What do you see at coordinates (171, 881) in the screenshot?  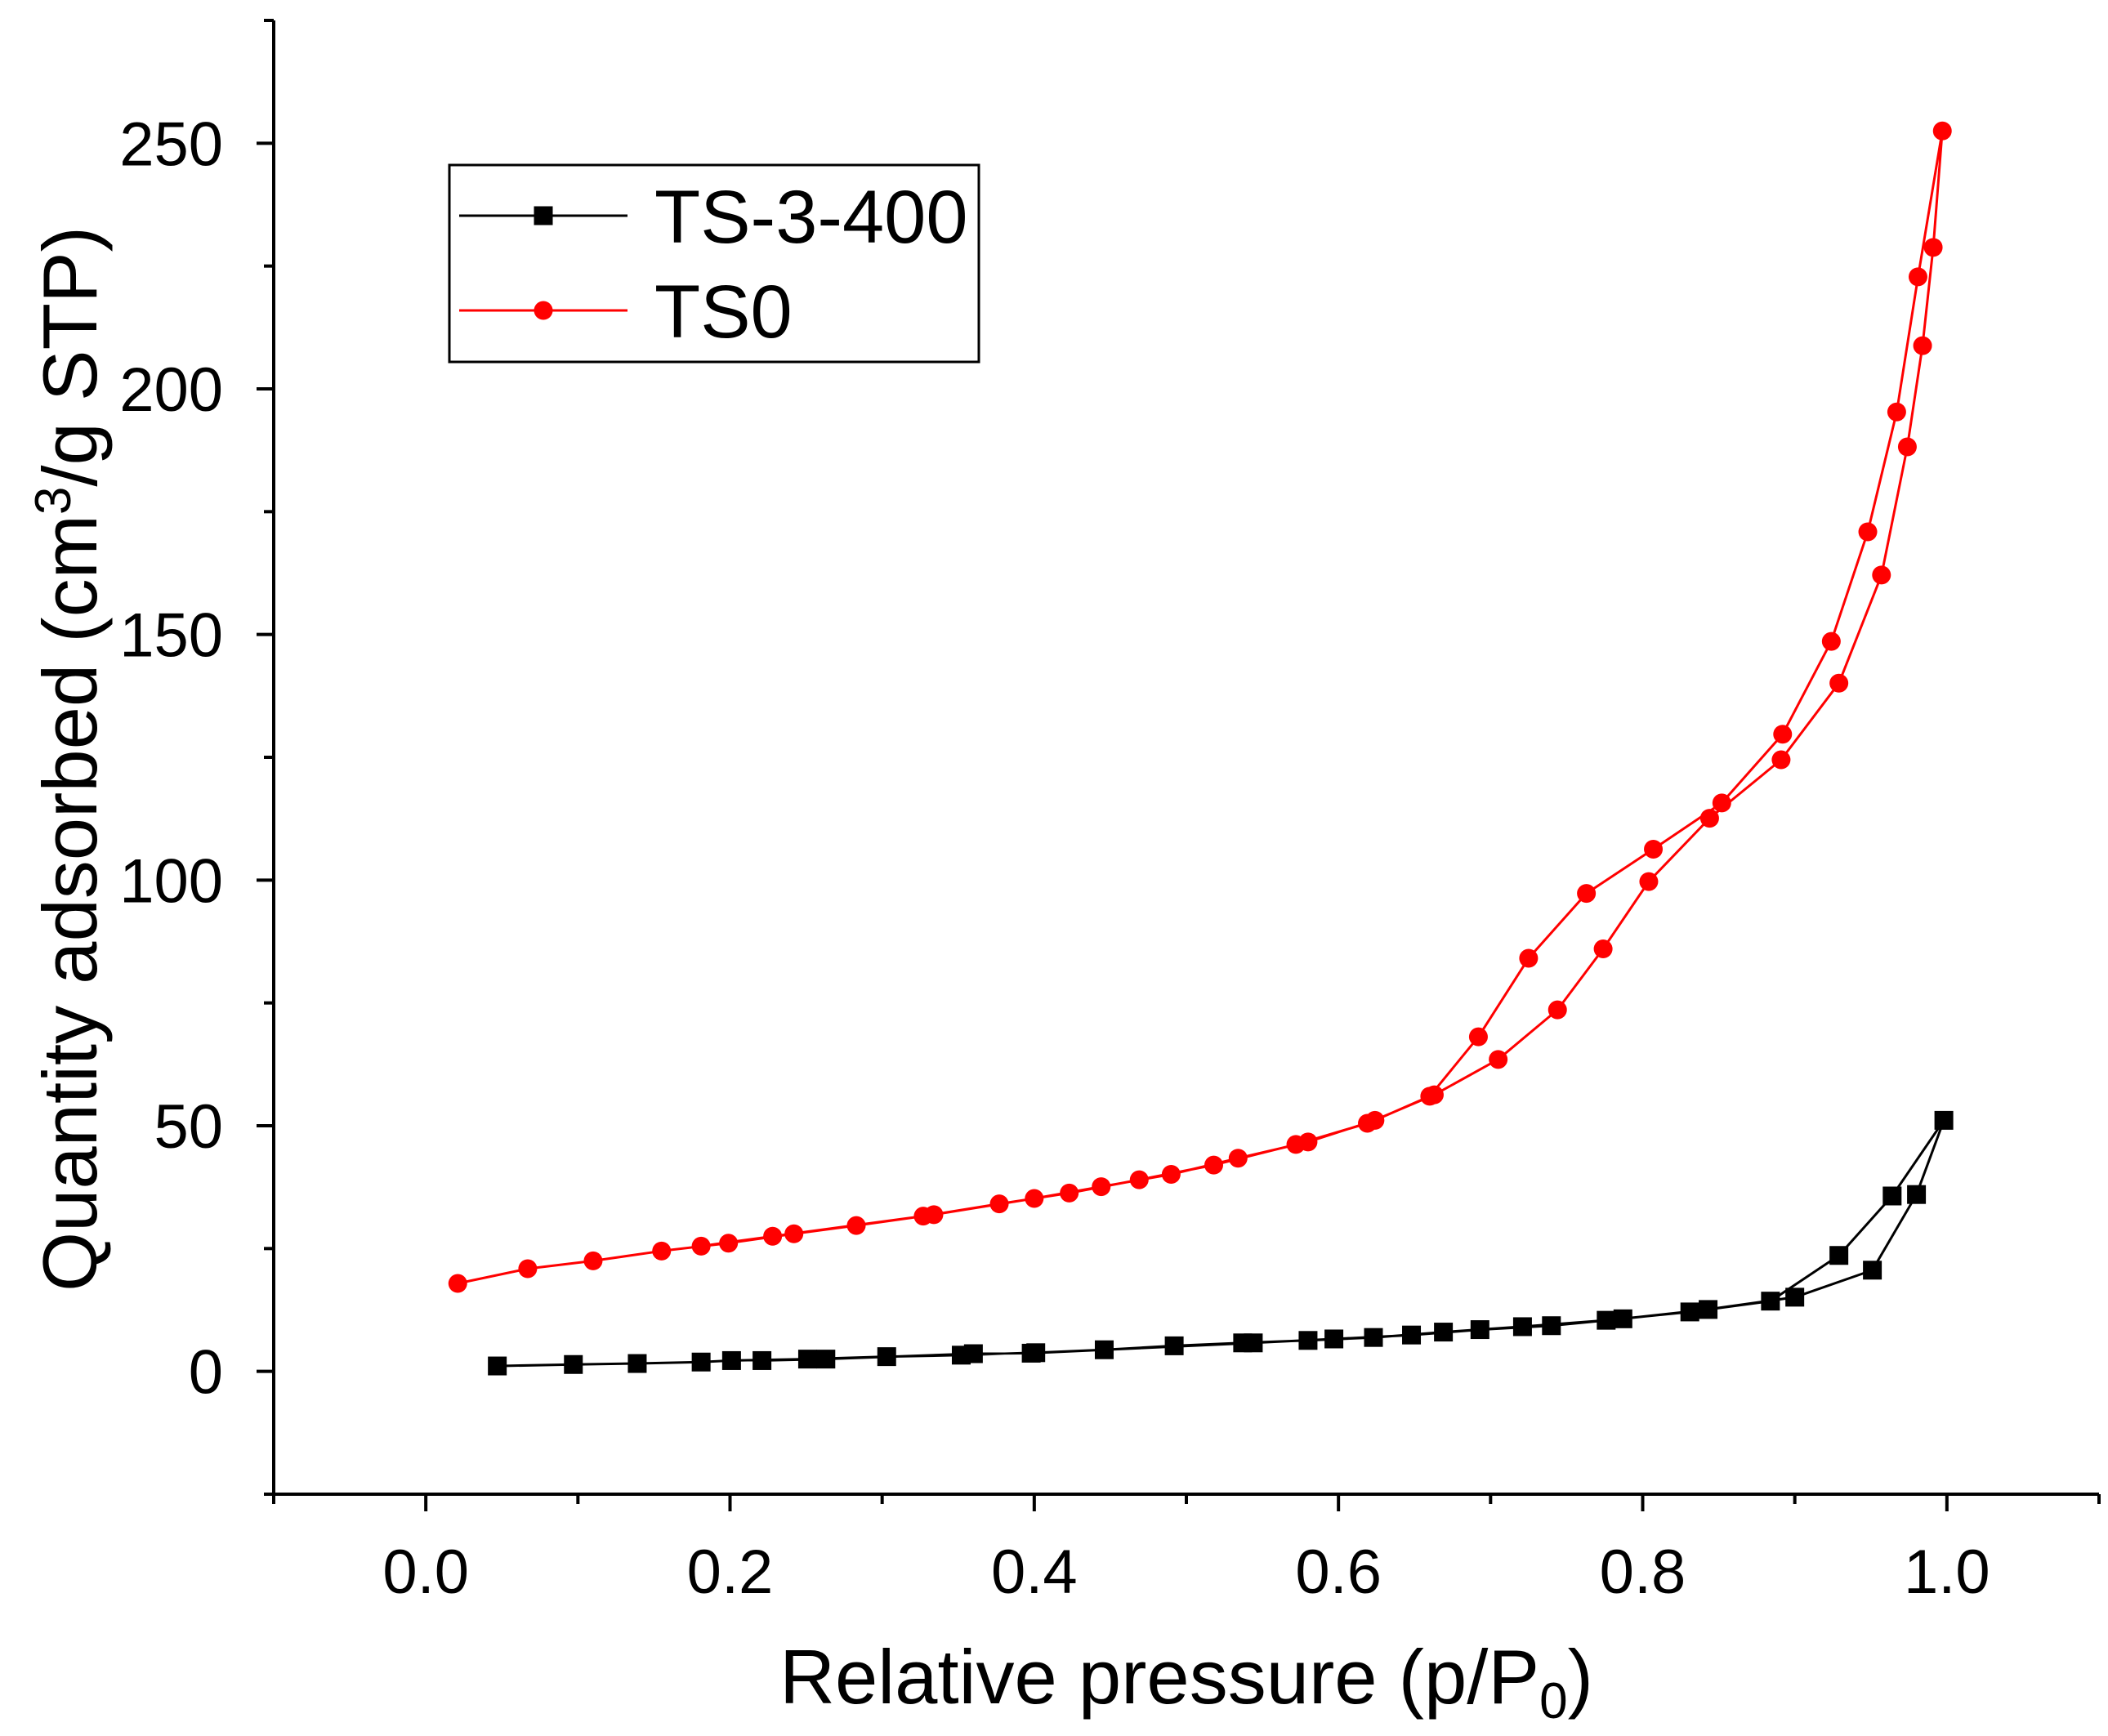 I see `y-tick-label: 100` at bounding box center [171, 881].